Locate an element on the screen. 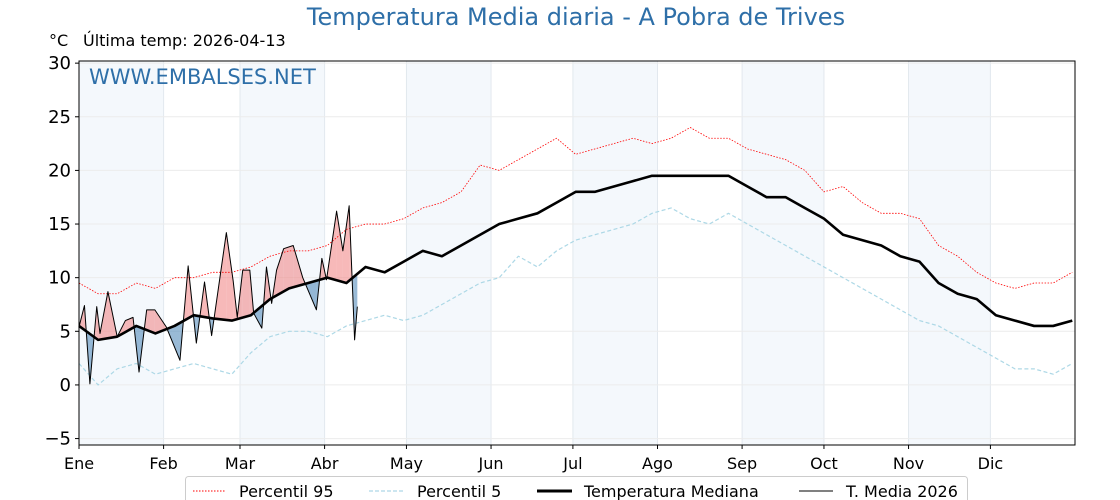 This screenshot has height=500, width=1120. x-tick-label: Sep is located at coordinates (742, 463).